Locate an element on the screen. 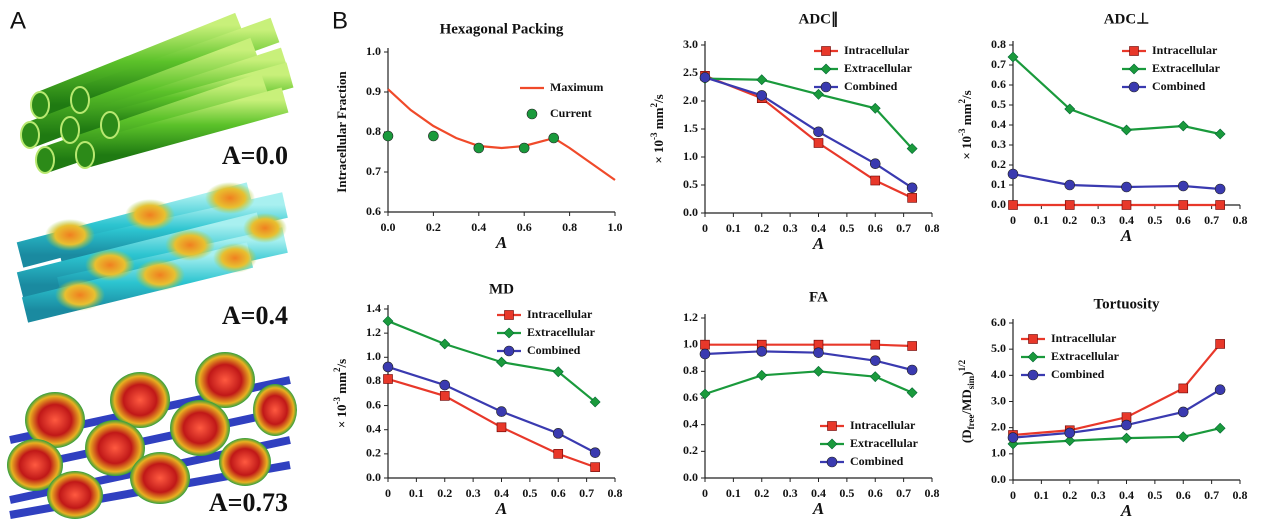 This screenshot has height=527, width=1261. y-tick-label: 2.0 is located at coordinates (690, 100).